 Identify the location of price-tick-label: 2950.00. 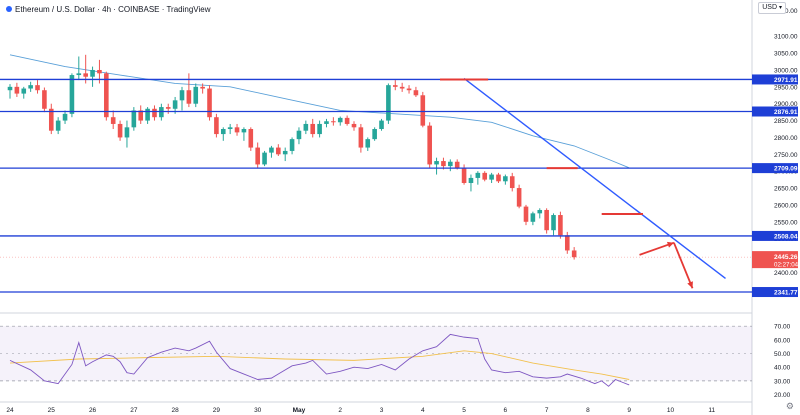
(786, 87).